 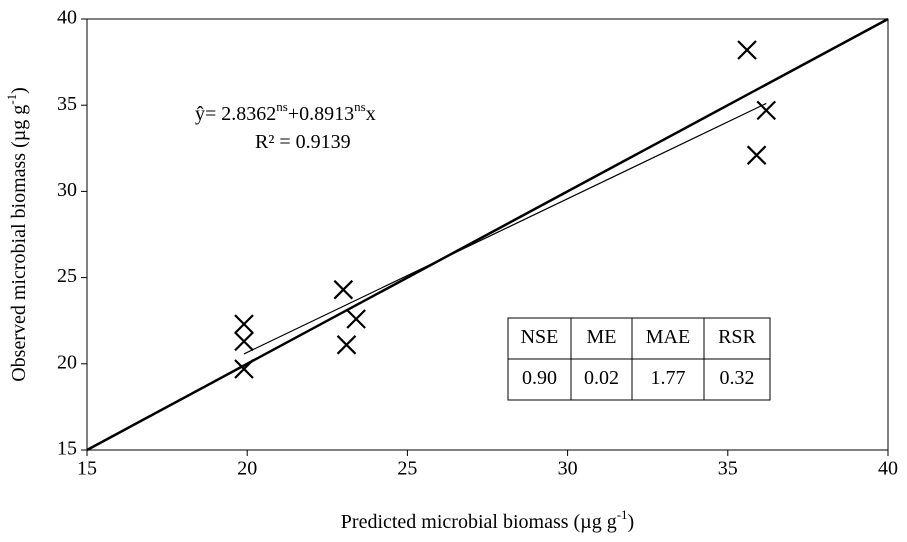 I want to click on eq-slope: 0.8913, so click(x=326, y=114).